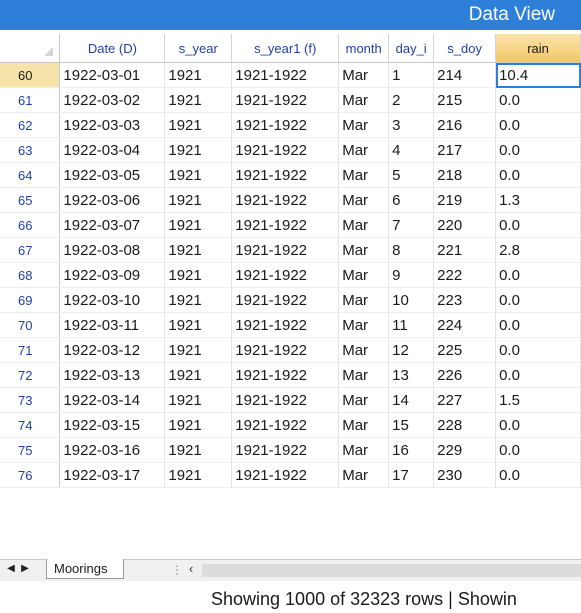 The image size is (581, 613). What do you see at coordinates (465, 175) in the screenshot?
I see `cell-s-doy: 218` at bounding box center [465, 175].